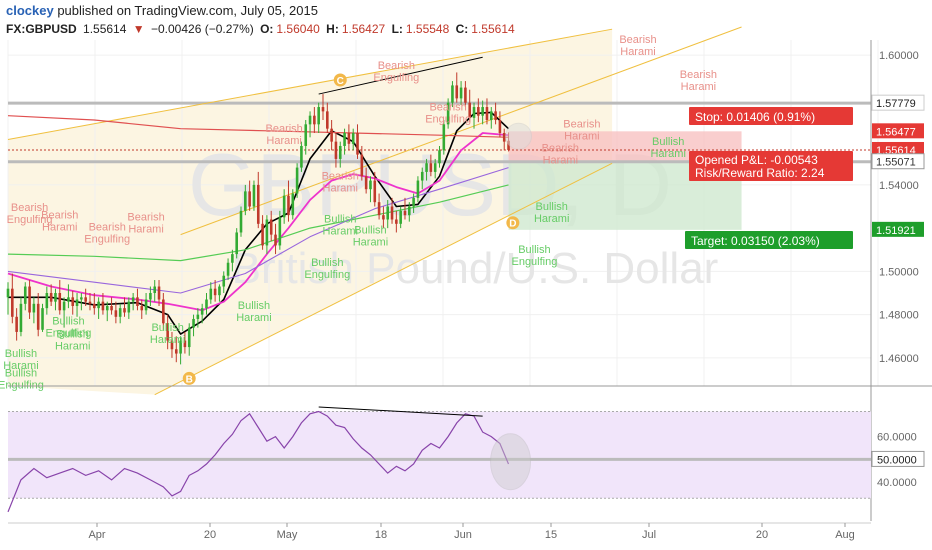 The width and height of the screenshot is (932, 550). I want to click on target-label: Target: 0.03150 (2.03%), so click(769, 240).